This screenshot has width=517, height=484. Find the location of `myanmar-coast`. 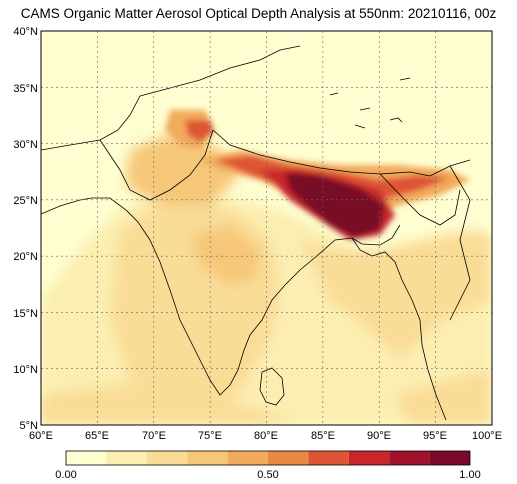

myanmar-coast is located at coordinates (434, 382).